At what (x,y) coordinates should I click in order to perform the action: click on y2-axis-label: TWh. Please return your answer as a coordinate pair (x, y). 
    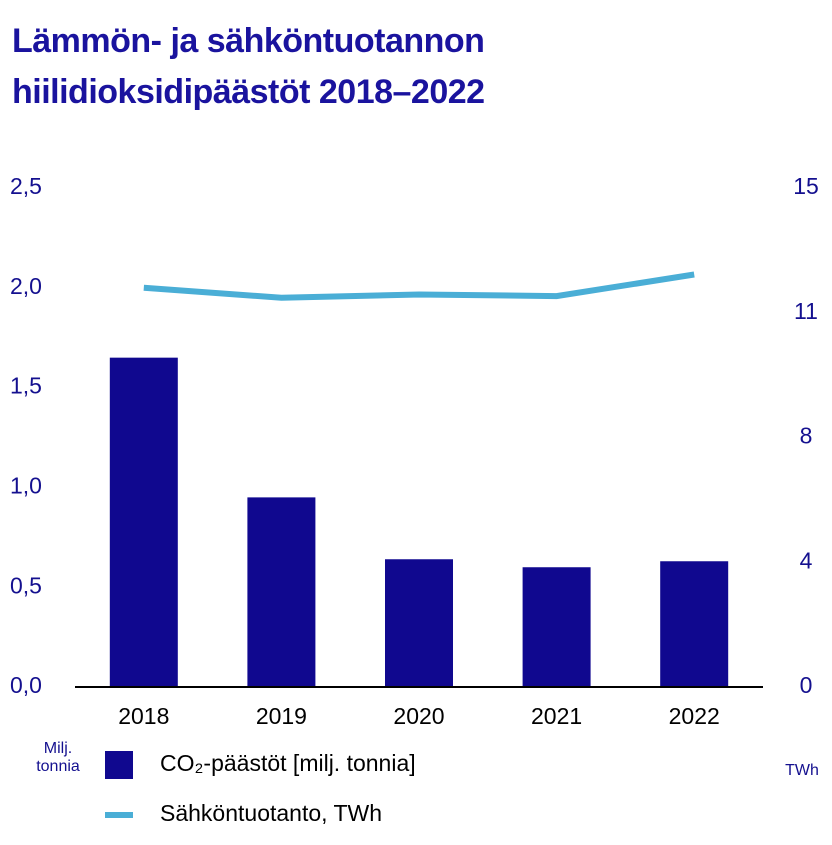
    Looking at the image, I should click on (802, 770).